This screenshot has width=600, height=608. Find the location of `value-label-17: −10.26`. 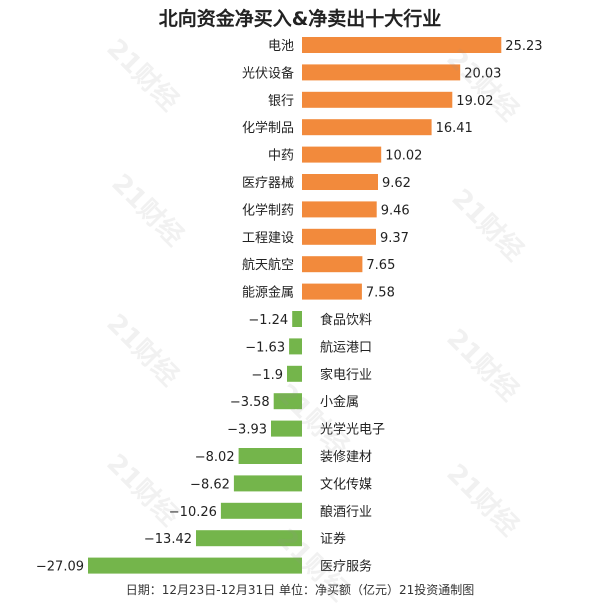

value-label-17: −10.26 is located at coordinates (193, 512).